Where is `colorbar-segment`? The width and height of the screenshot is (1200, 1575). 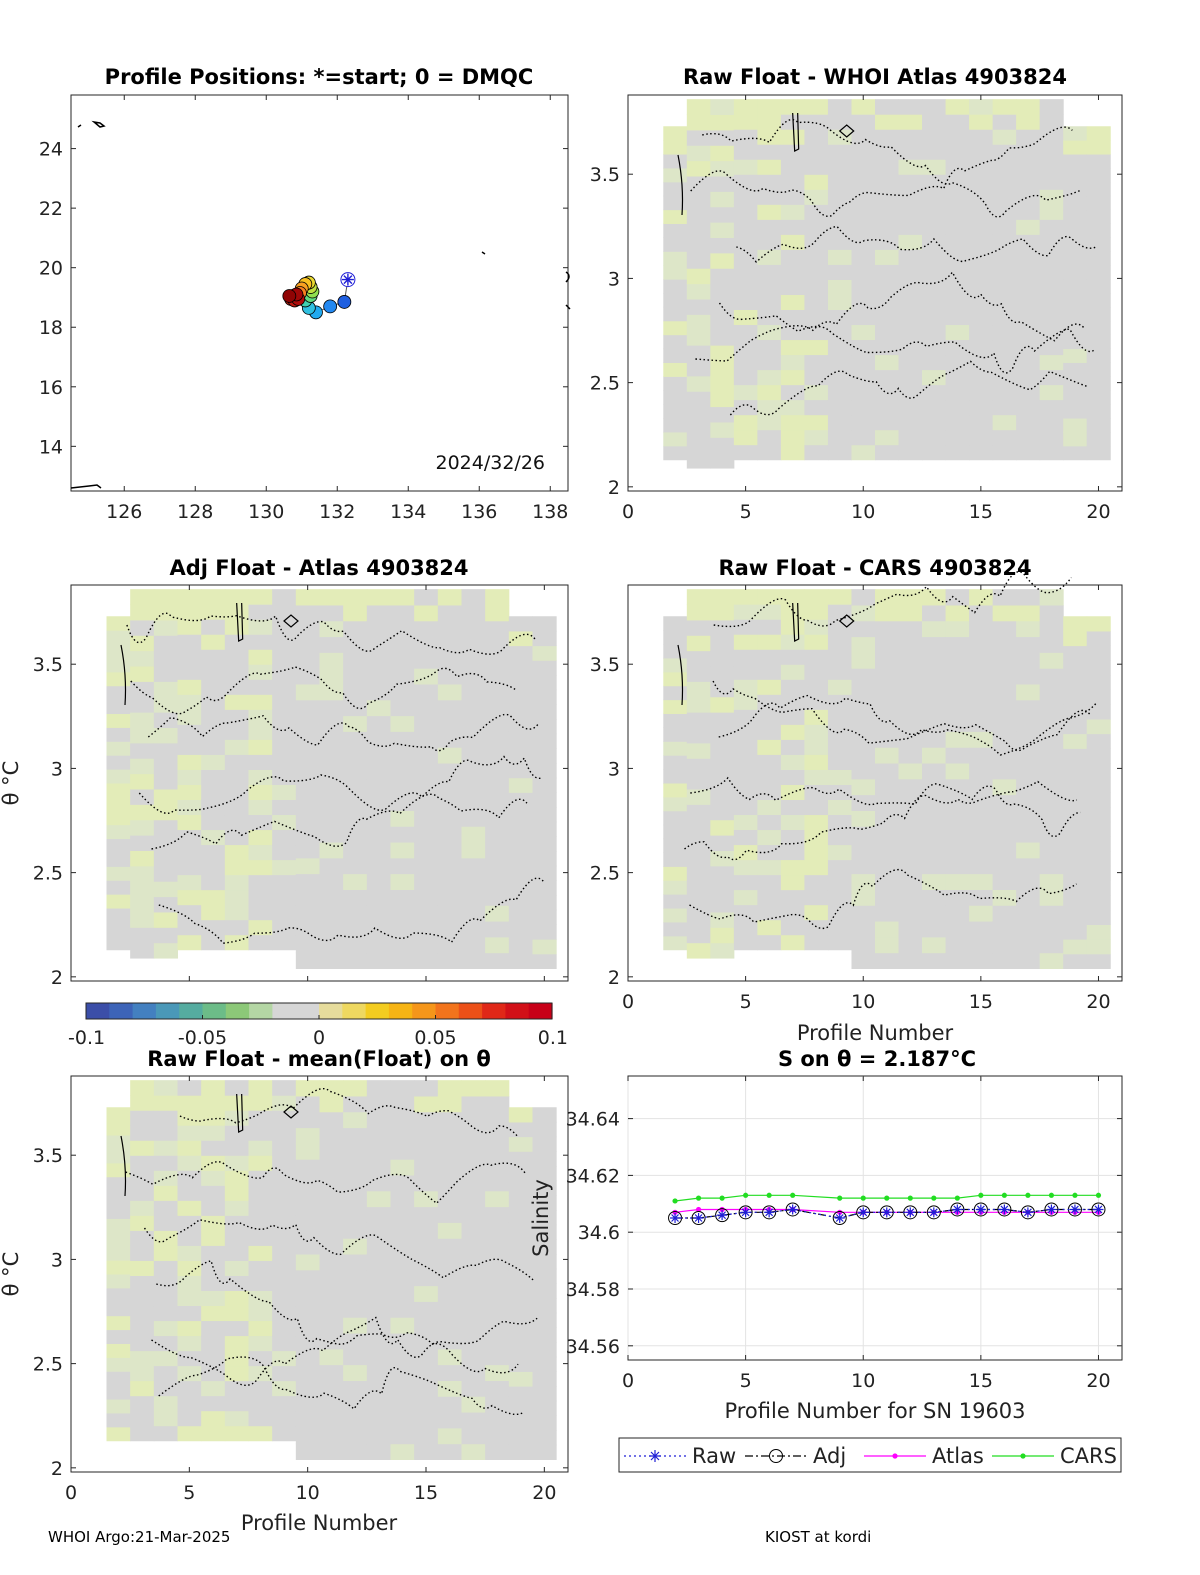
colorbar-segment is located at coordinates (377, 1011).